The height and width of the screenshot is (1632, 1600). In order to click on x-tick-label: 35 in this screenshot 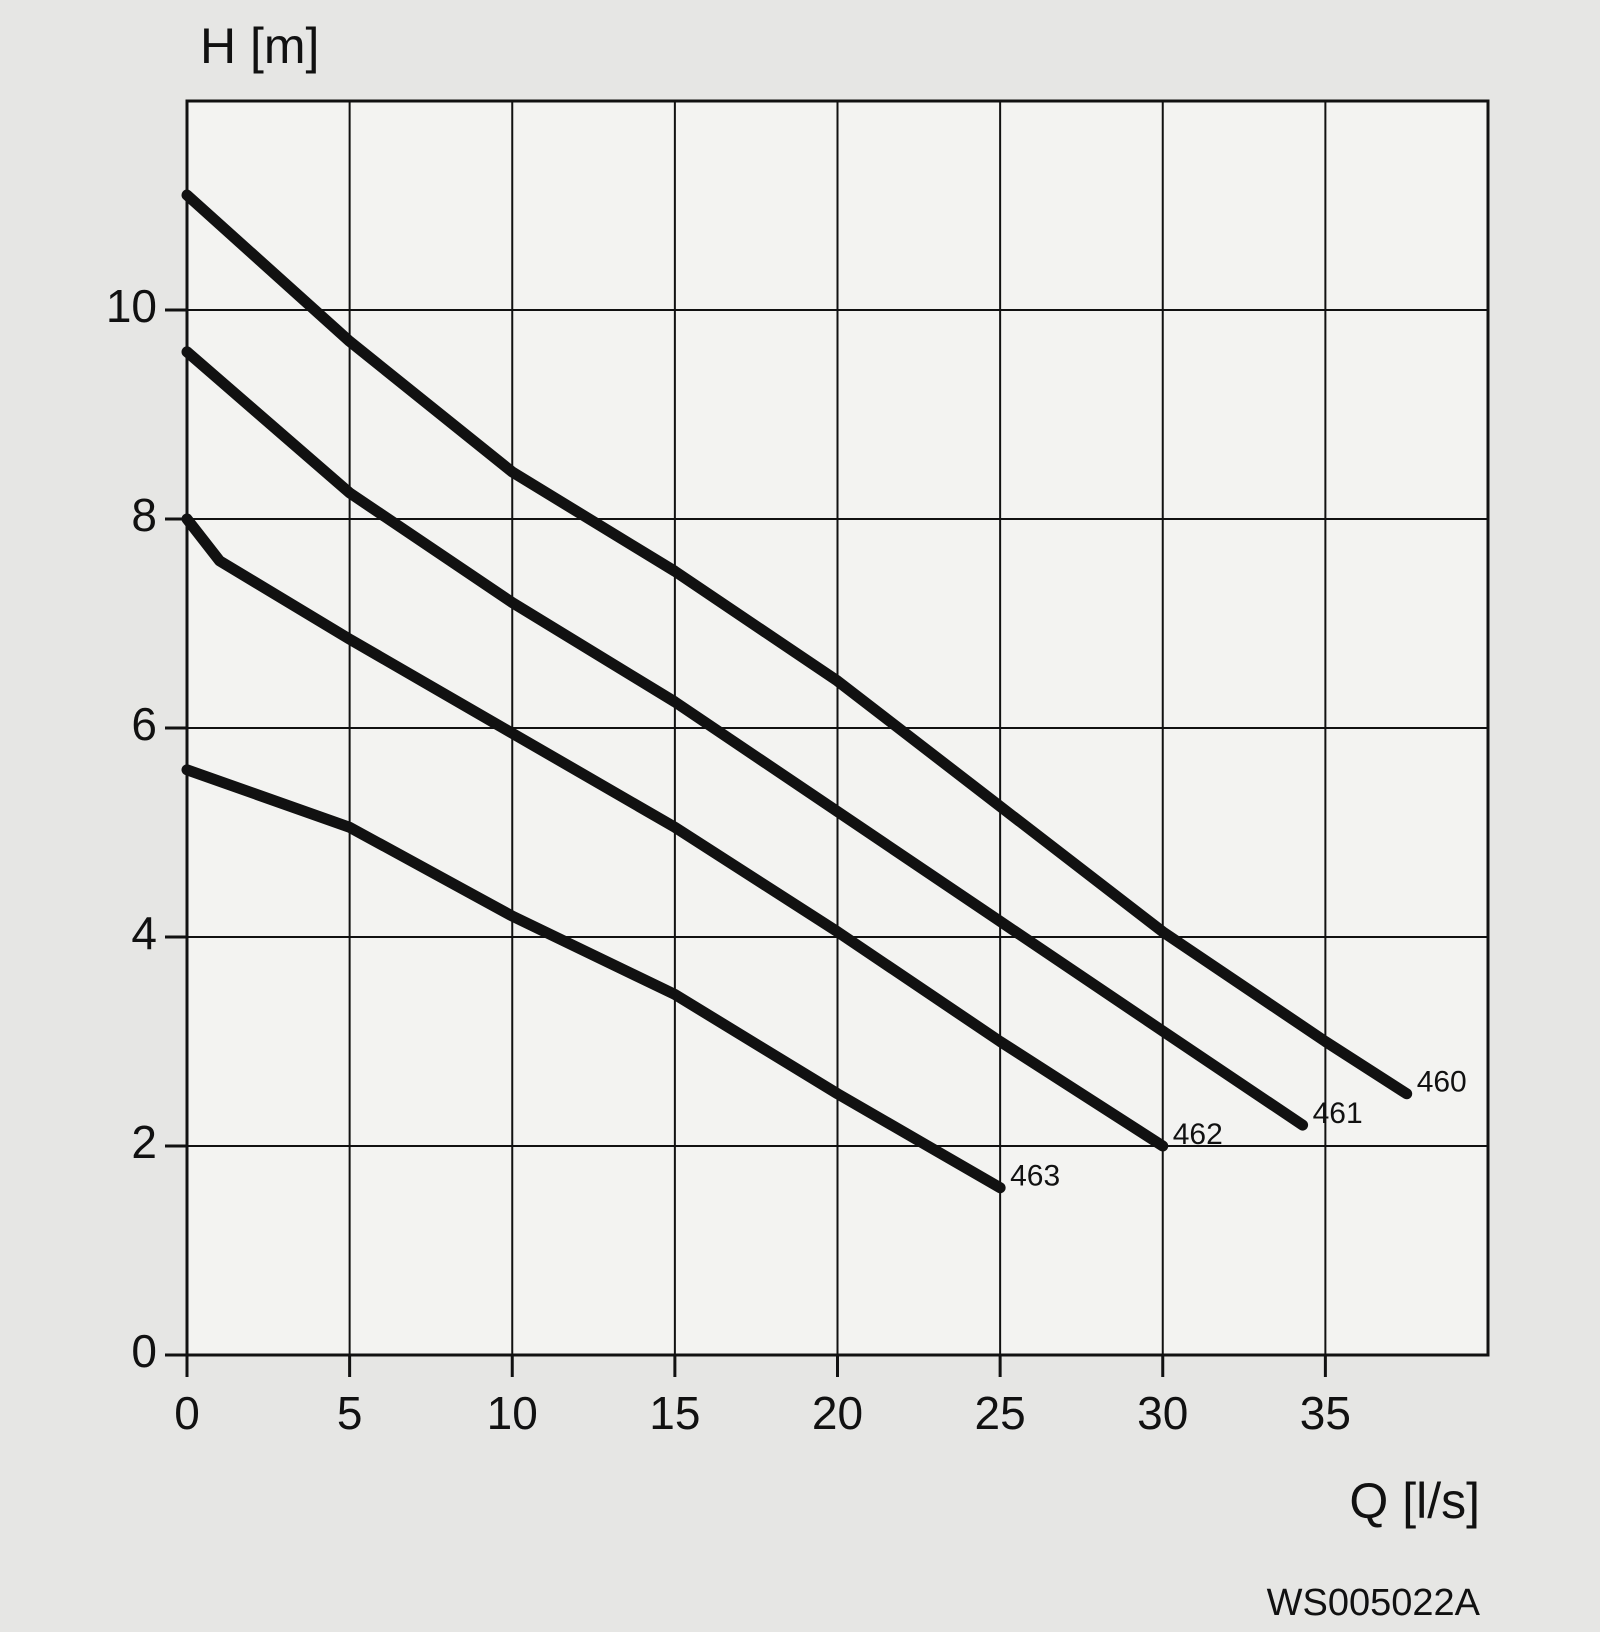, I will do `click(1325, 1413)`.